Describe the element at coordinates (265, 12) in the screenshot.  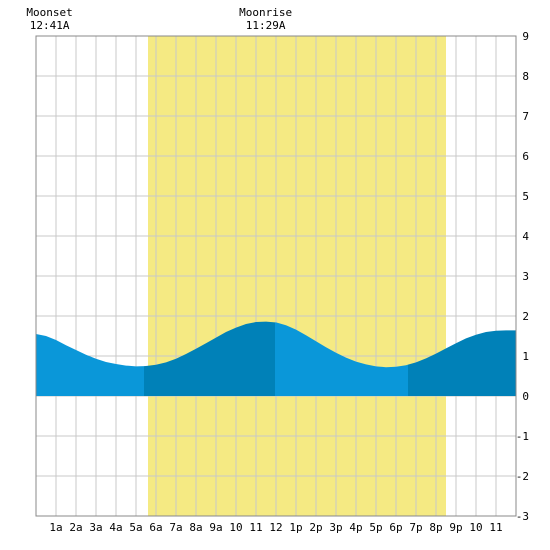
I see `moonrise-label: Moonrise` at that location.